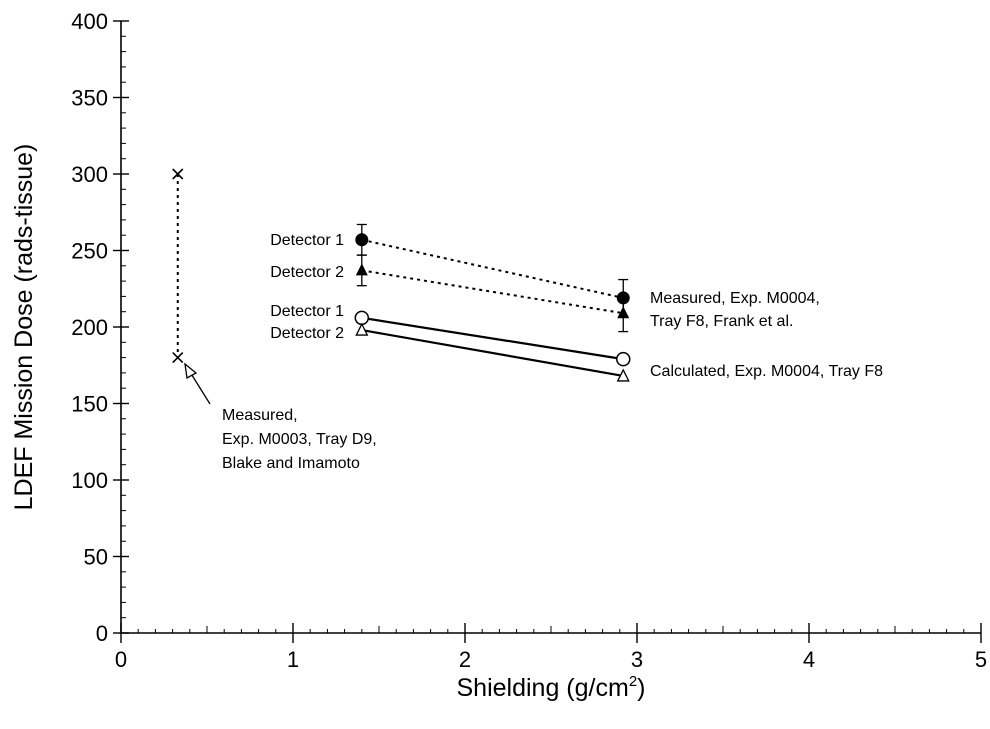 The image size is (990, 729). I want to click on y-tick-label: 50, so click(96, 557).